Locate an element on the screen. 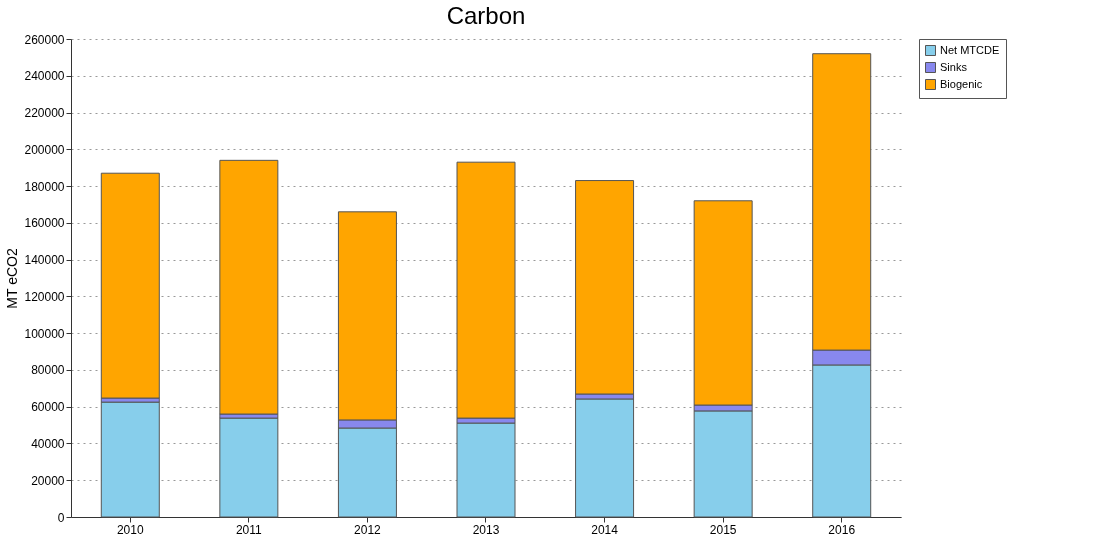 This screenshot has width=1103, height=556. legend-label: Sinks is located at coordinates (954, 66).